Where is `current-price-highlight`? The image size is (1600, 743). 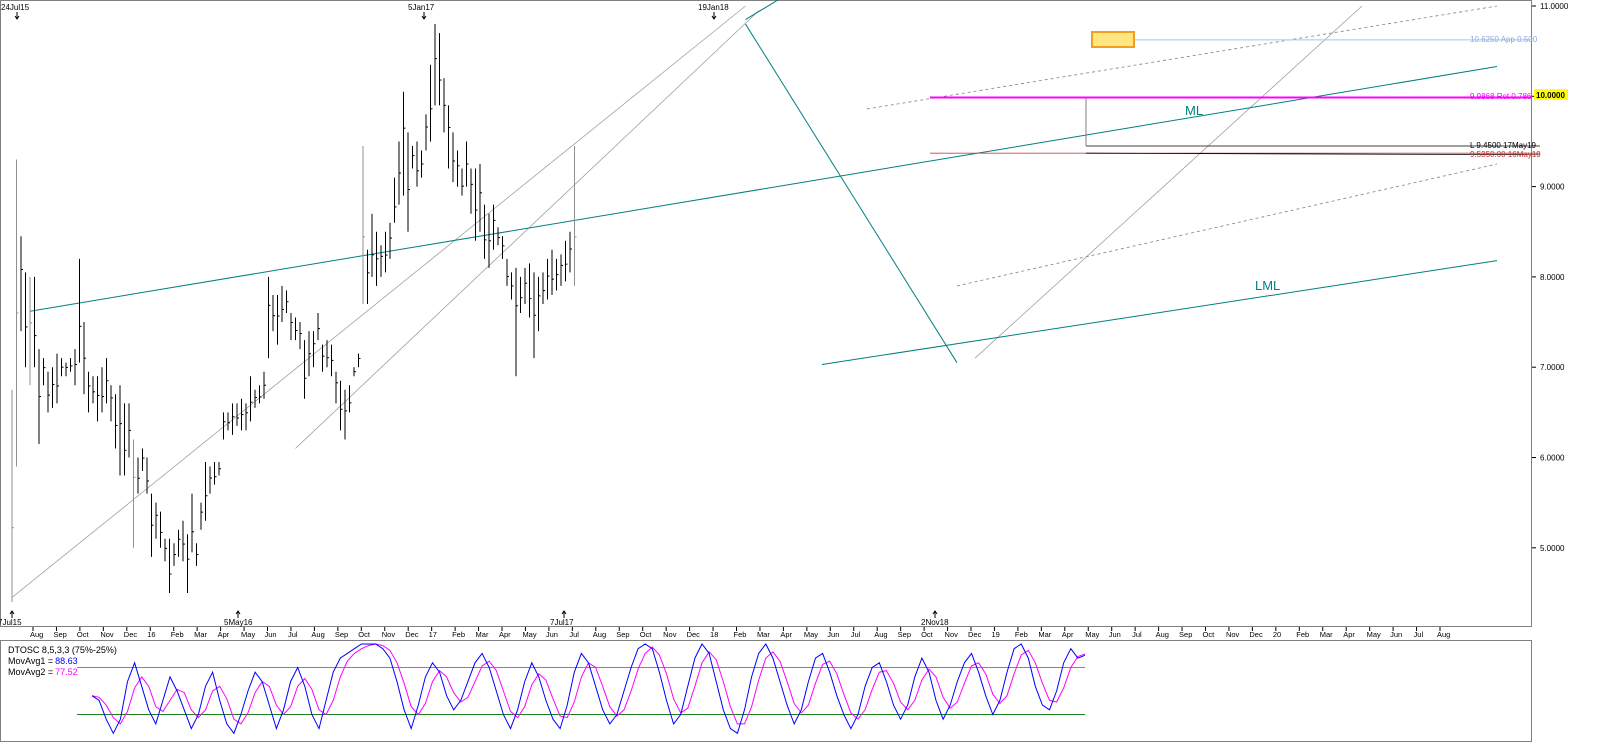 current-price-highlight is located at coordinates (1551, 94).